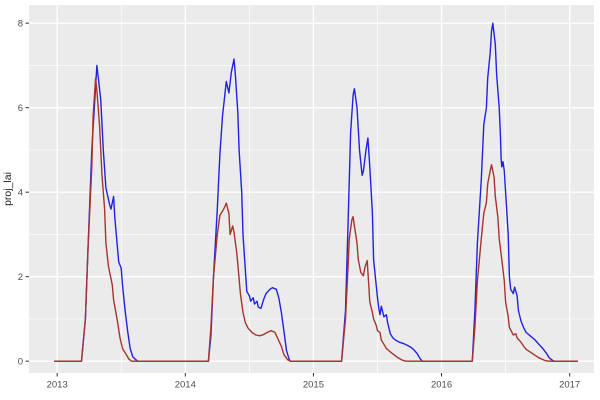  What do you see at coordinates (20, 108) in the screenshot?
I see `y-tick-label: 6` at bounding box center [20, 108].